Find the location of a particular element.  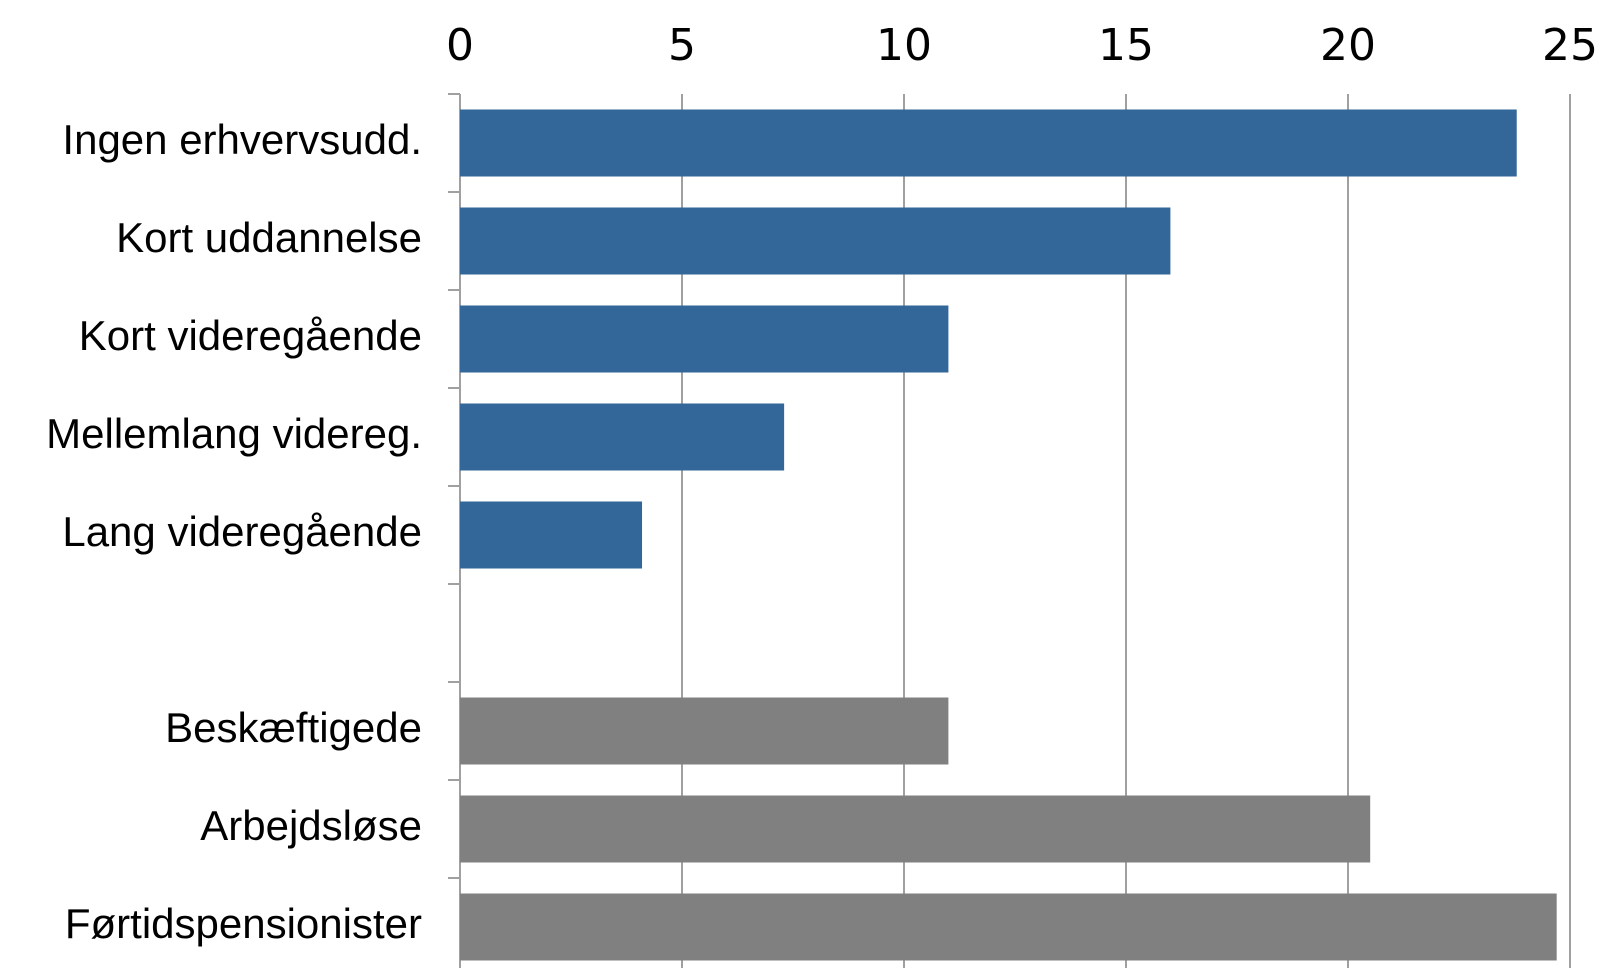

category-label: Arbejdsløse is located at coordinates (311, 825).